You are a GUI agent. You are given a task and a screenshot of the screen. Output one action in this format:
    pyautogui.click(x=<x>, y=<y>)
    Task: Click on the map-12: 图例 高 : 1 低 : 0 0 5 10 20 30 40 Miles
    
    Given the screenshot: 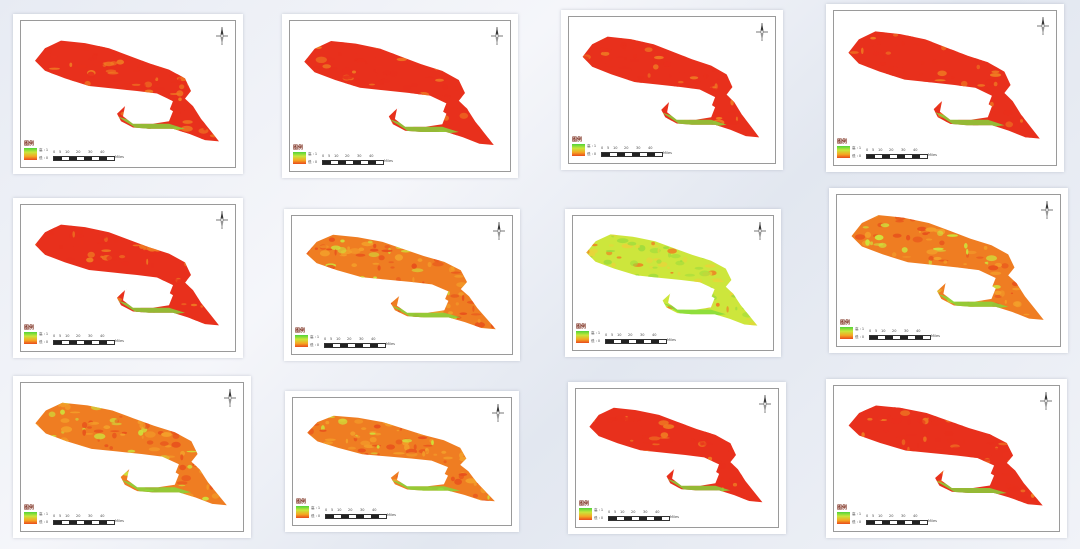 What is the action you would take?
    pyautogui.click(x=946, y=458)
    